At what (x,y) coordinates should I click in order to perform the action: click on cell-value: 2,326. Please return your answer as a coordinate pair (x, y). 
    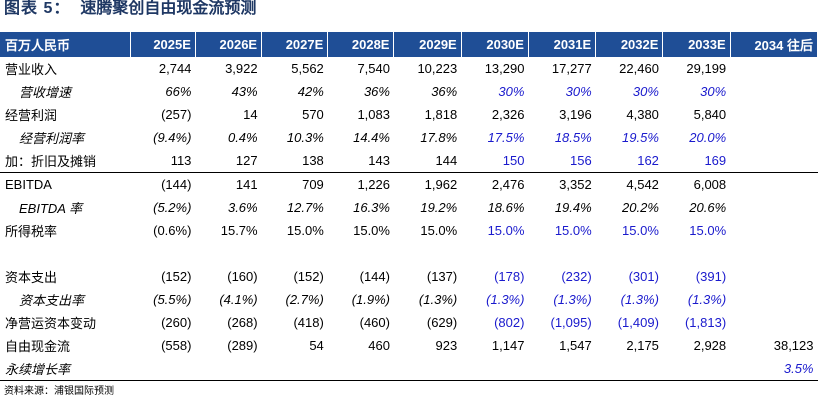
    Looking at the image, I should click on (508, 114).